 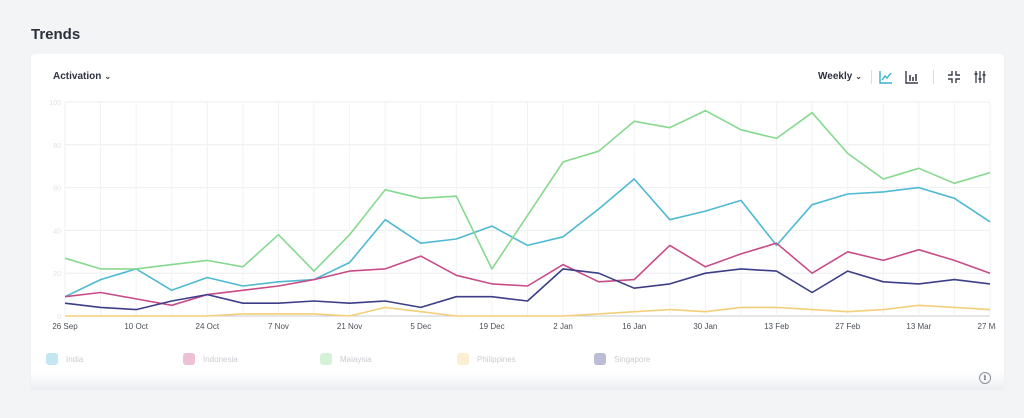 What do you see at coordinates (985, 378) in the screenshot?
I see `info-icon: i` at bounding box center [985, 378].